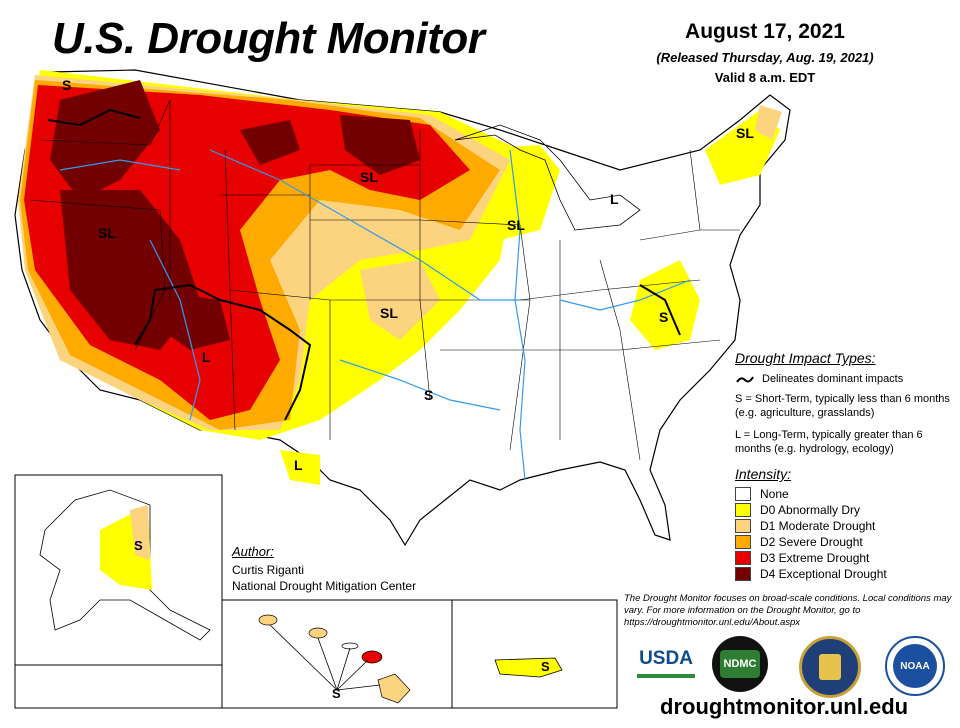 The width and height of the screenshot is (960, 728). I want to click on puerto-rico-inset-frame, so click(534, 654).